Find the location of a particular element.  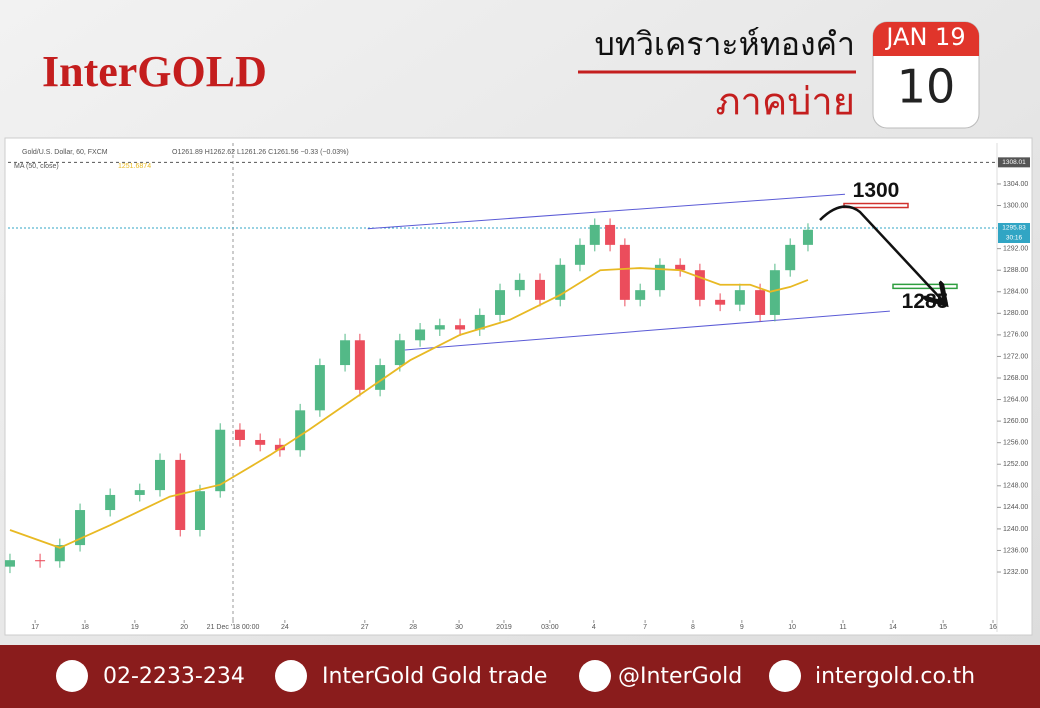

y-tick-label: 1256.00 is located at coordinates (1015, 443).